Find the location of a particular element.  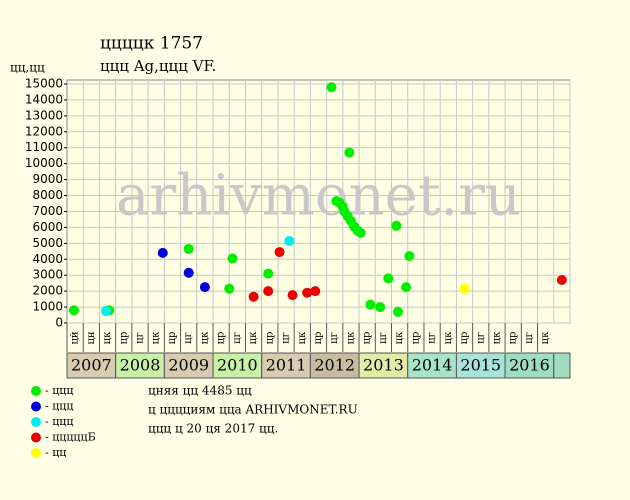

year-label: 2013 is located at coordinates (383, 365).